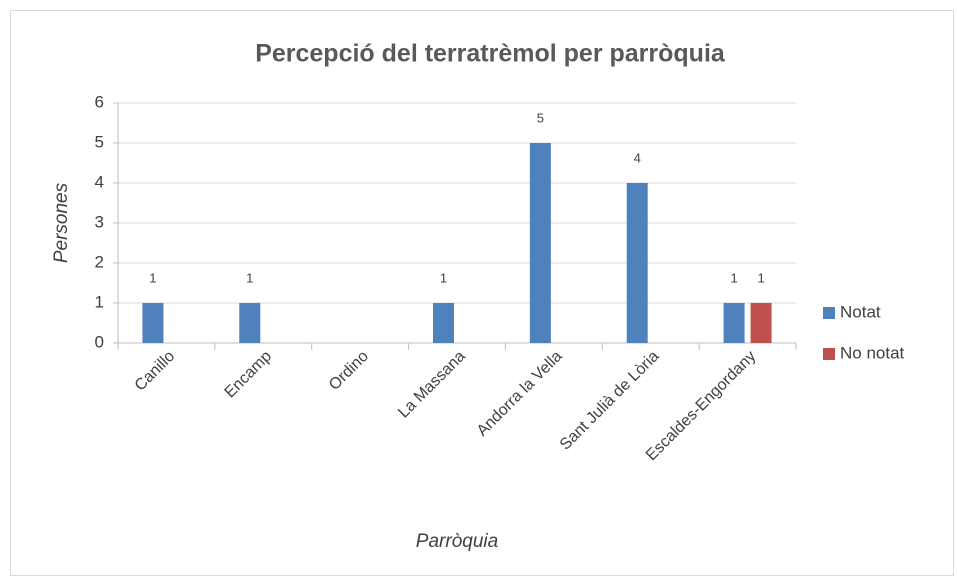 Image resolution: width=957 pixels, height=578 pixels. I want to click on data-label: 4, so click(637, 157).